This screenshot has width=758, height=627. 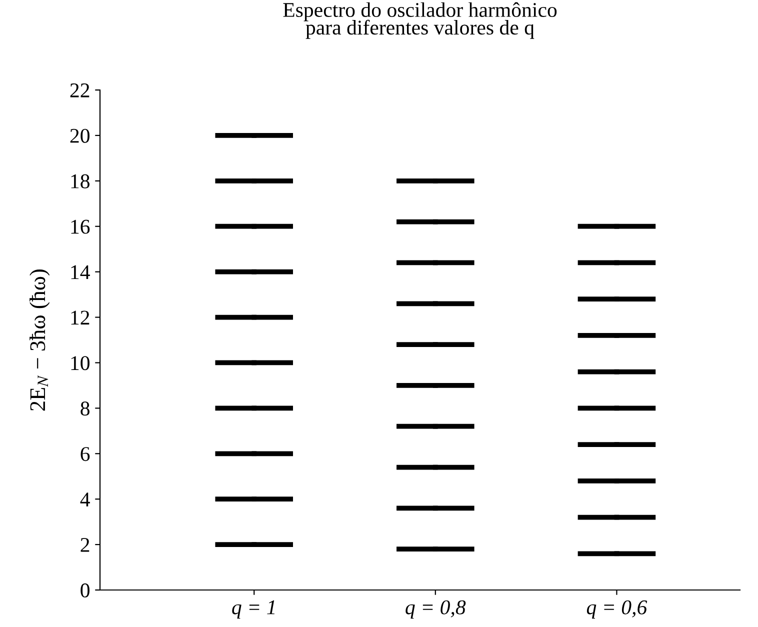 What do you see at coordinates (80, 90) in the screenshot?
I see `y-tick-label: 22` at bounding box center [80, 90].